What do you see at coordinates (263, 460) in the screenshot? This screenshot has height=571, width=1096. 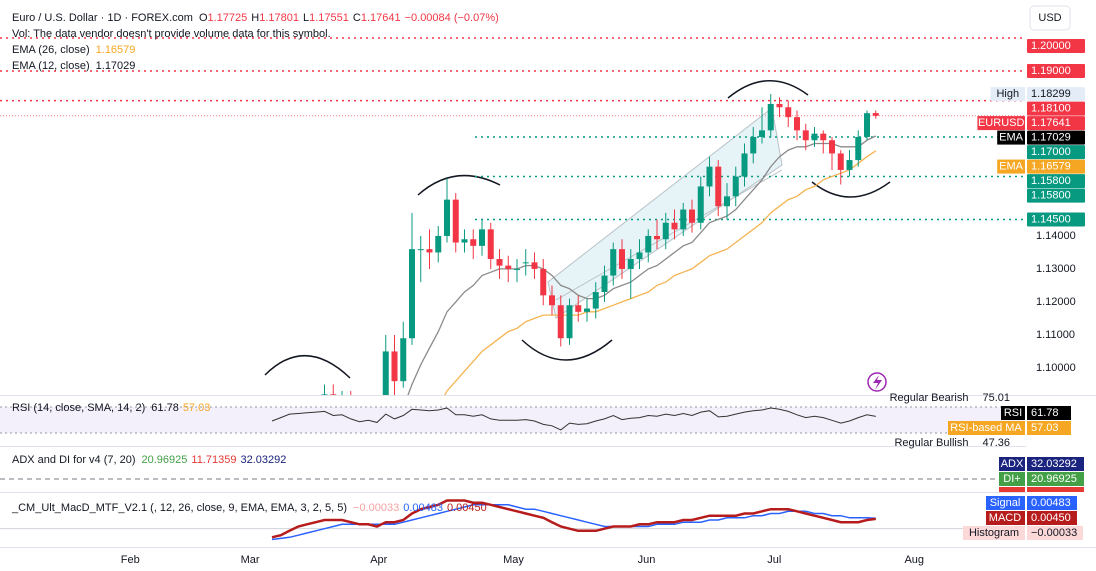 I see `adx-value: 32.03292` at bounding box center [263, 460].